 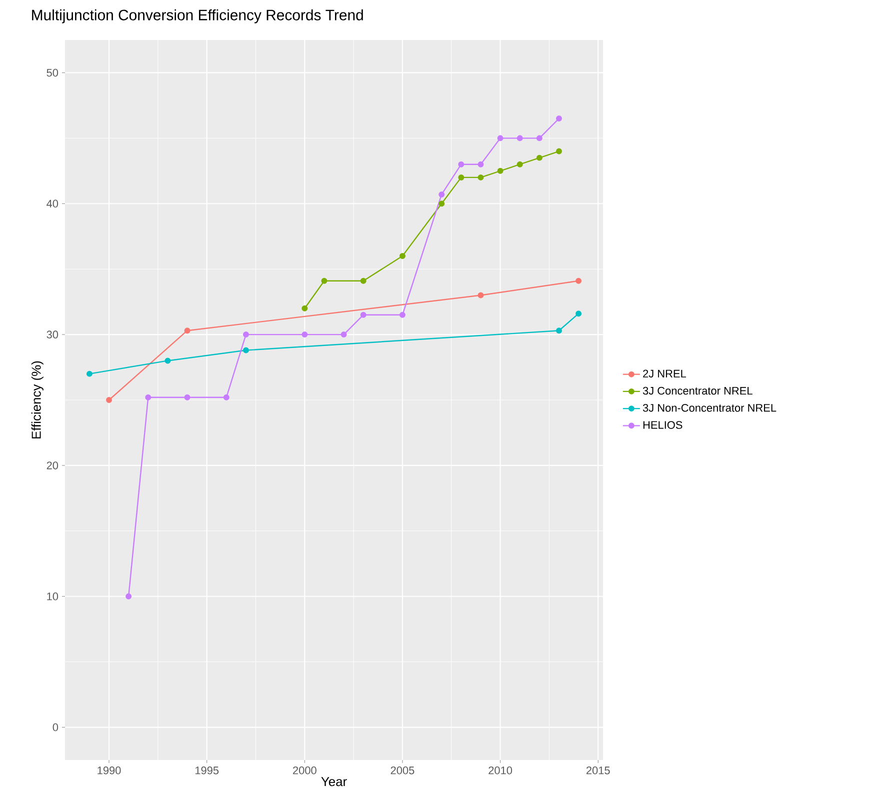 What do you see at coordinates (52, 596) in the screenshot?
I see `y-tick-label: 10` at bounding box center [52, 596].